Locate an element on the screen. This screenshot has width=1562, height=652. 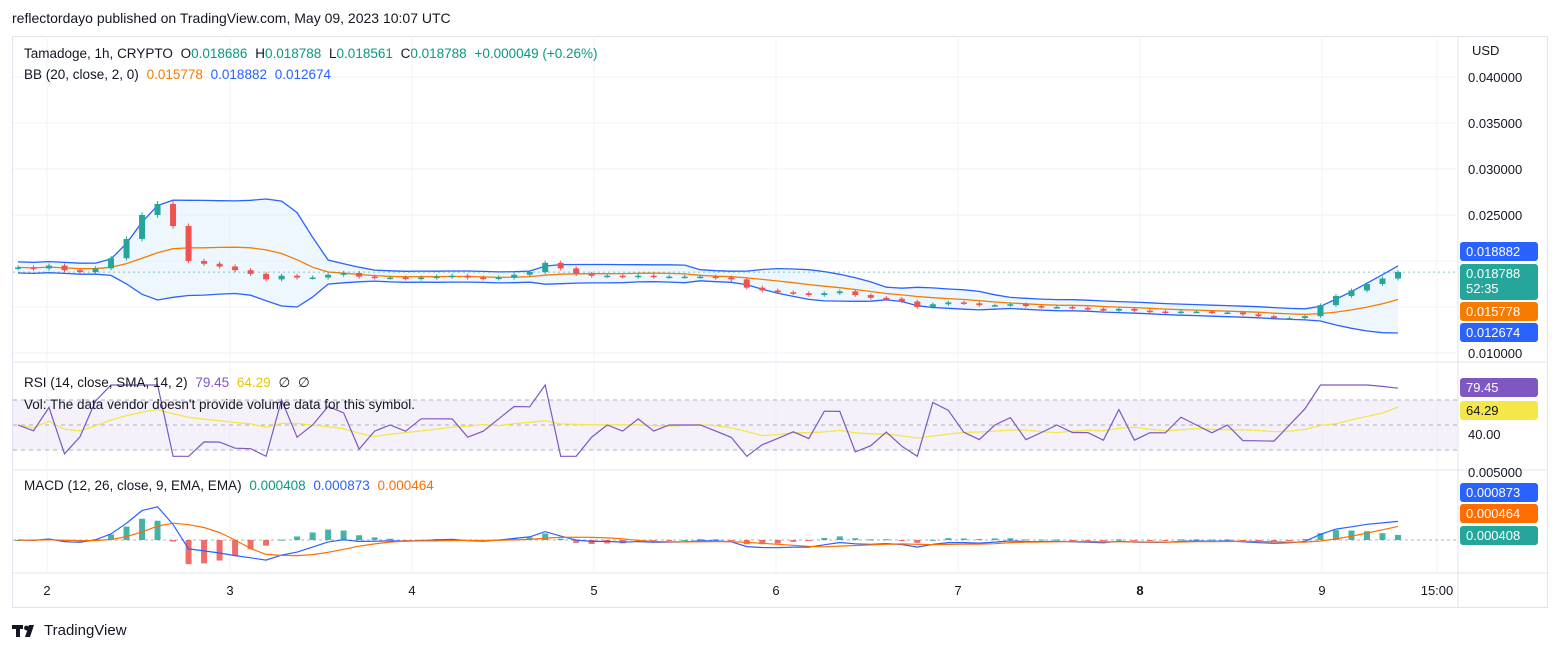
macd-hist-value: 0.000408 is located at coordinates (277, 485).